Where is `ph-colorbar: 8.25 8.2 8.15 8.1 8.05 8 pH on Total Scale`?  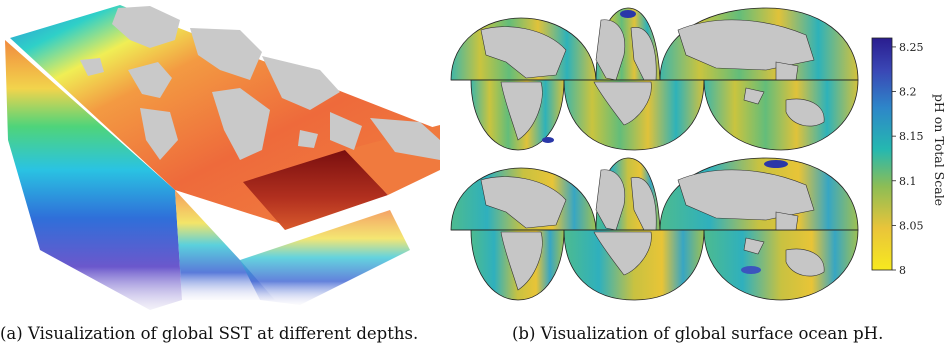
ph-colorbar: 8.25 8.2 8.15 8.1 8.05 8 pH on Total Scale is located at coordinates (909, 157).